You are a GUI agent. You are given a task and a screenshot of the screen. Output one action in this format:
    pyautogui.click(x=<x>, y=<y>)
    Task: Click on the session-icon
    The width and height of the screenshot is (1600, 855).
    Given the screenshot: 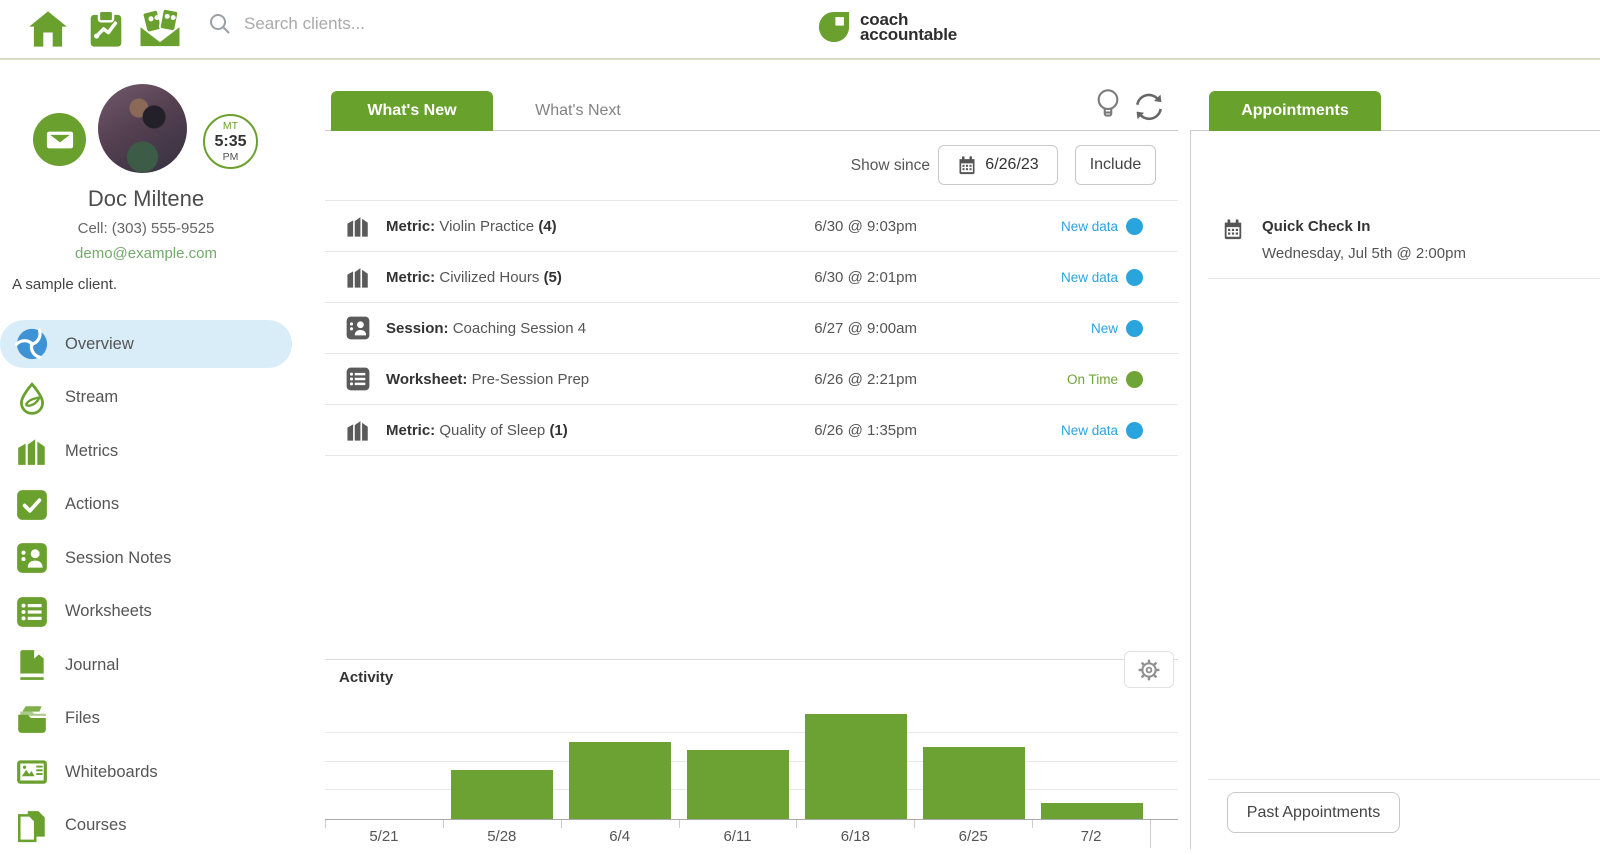 What is the action you would take?
    pyautogui.click(x=358, y=328)
    